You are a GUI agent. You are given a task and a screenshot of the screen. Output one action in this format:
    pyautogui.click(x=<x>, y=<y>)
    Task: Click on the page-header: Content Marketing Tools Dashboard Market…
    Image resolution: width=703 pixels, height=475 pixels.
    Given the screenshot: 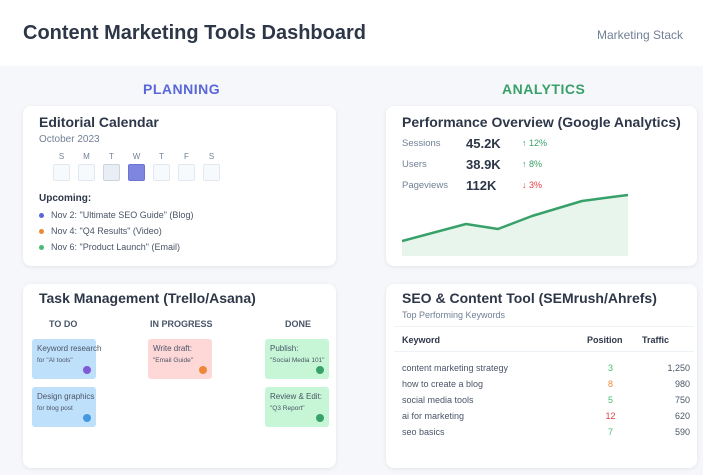 What is the action you would take?
    pyautogui.click(x=351, y=33)
    